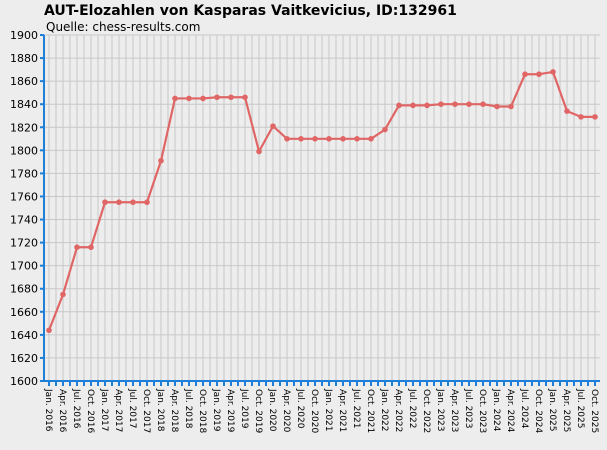 This screenshot has width=607, height=450. What do you see at coordinates (468, 408) in the screenshot?
I see `x-tick-label: Jul. 2023` at bounding box center [468, 408].